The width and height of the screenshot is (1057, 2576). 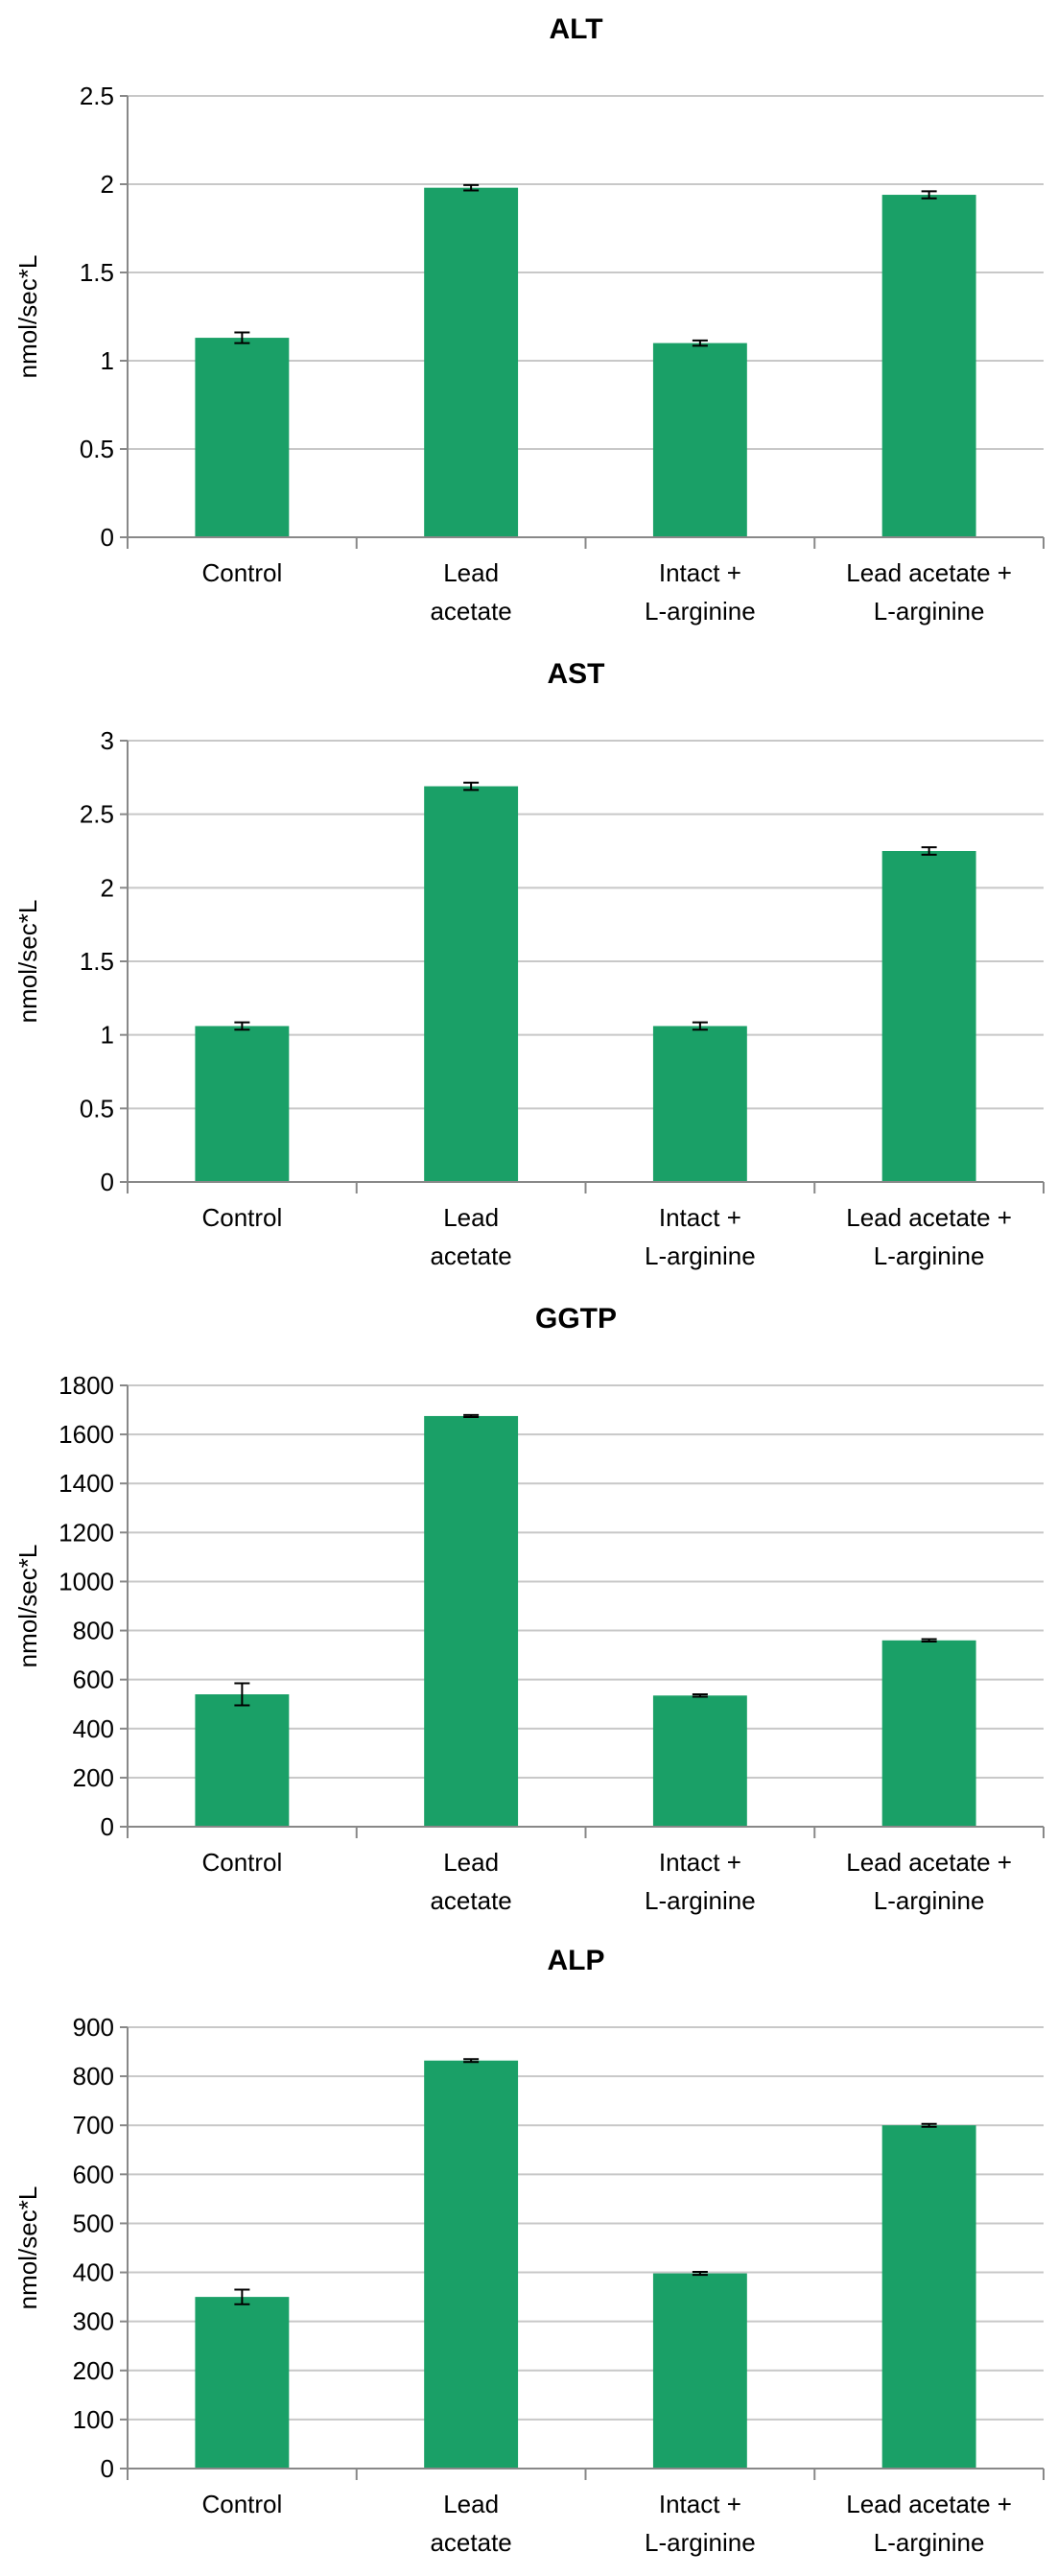 What do you see at coordinates (86, 1581) in the screenshot?
I see `y-tick-label: 1000` at bounding box center [86, 1581].